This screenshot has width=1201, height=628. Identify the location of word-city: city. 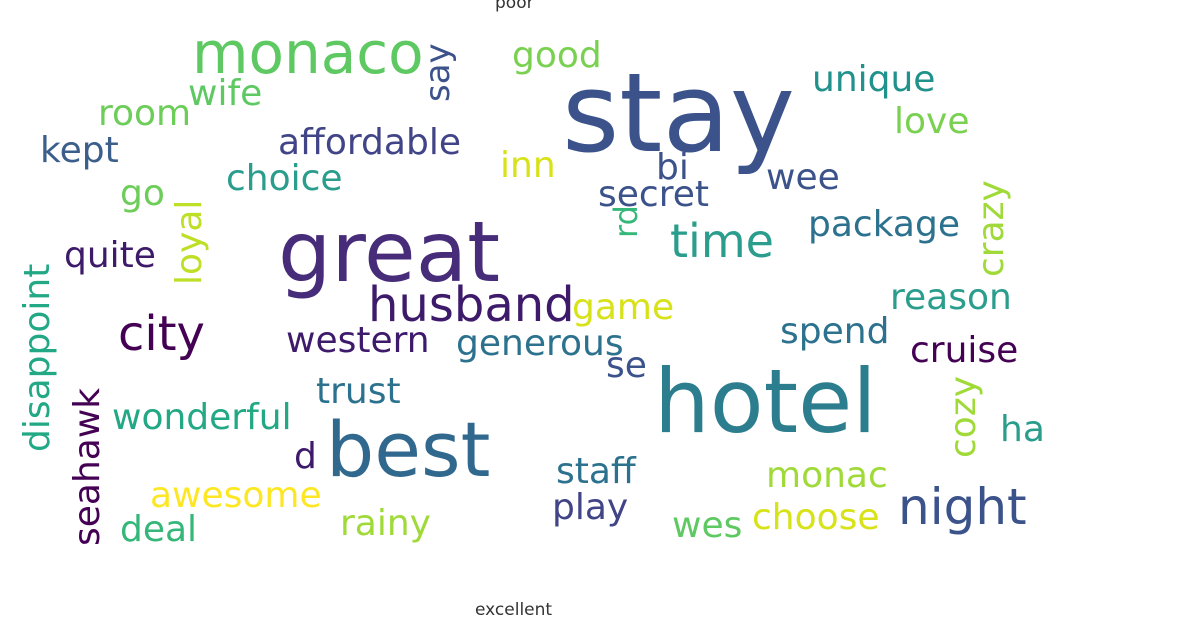
(161, 334).